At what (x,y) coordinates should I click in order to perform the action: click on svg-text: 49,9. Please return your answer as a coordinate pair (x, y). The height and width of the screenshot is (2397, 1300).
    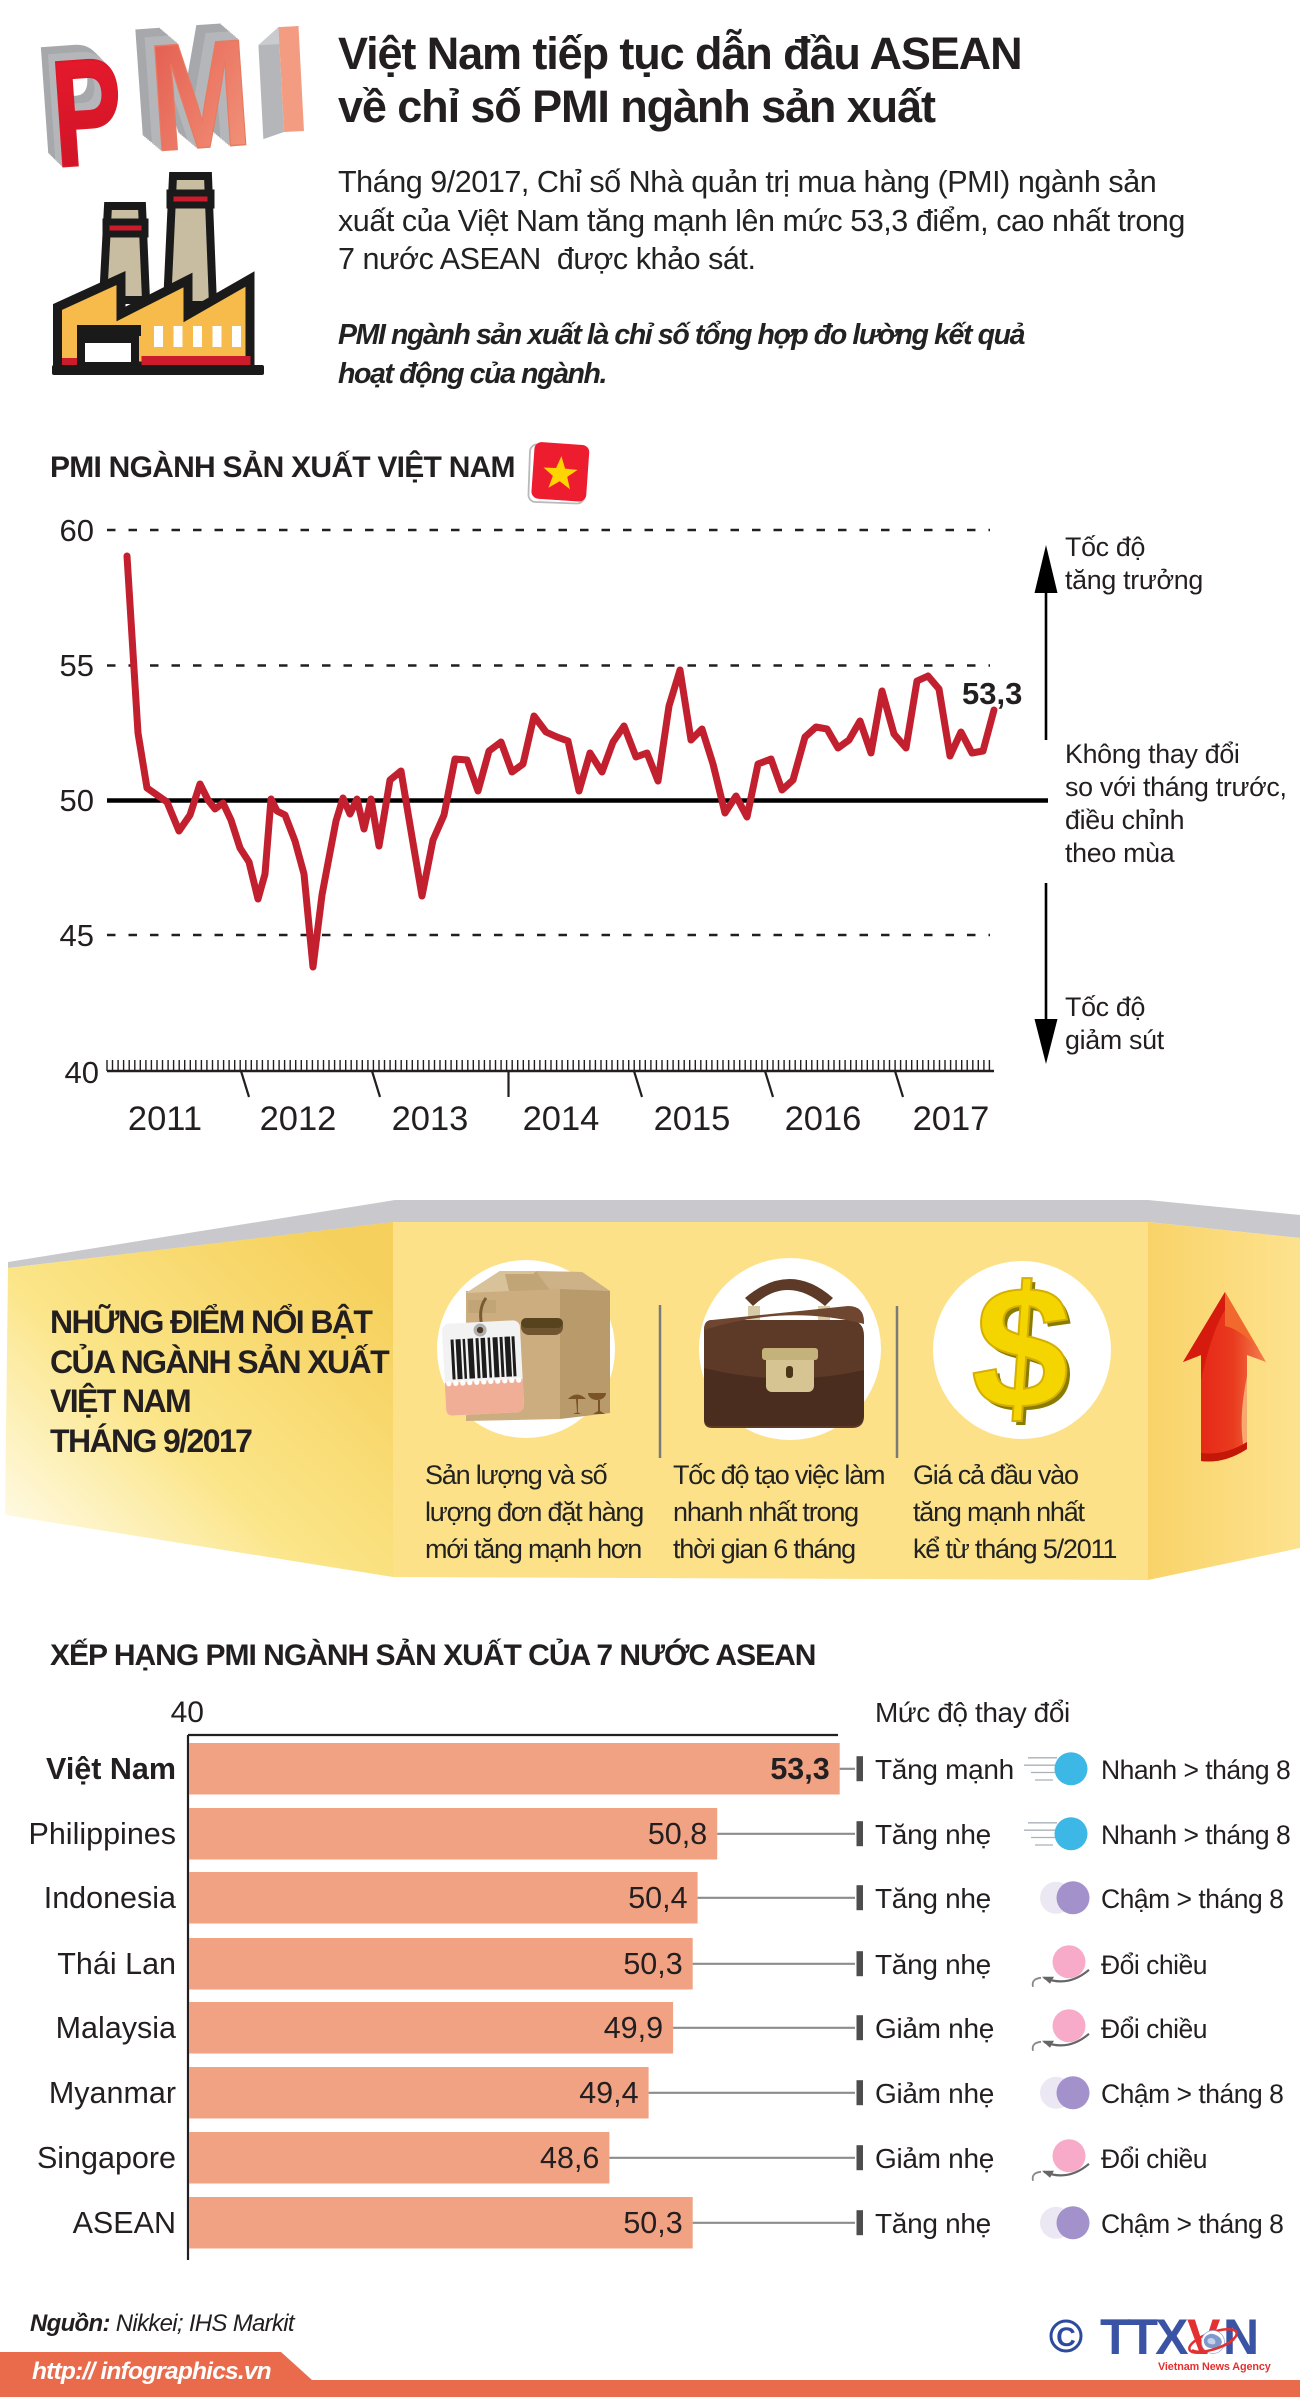
    Looking at the image, I should click on (633, 2028).